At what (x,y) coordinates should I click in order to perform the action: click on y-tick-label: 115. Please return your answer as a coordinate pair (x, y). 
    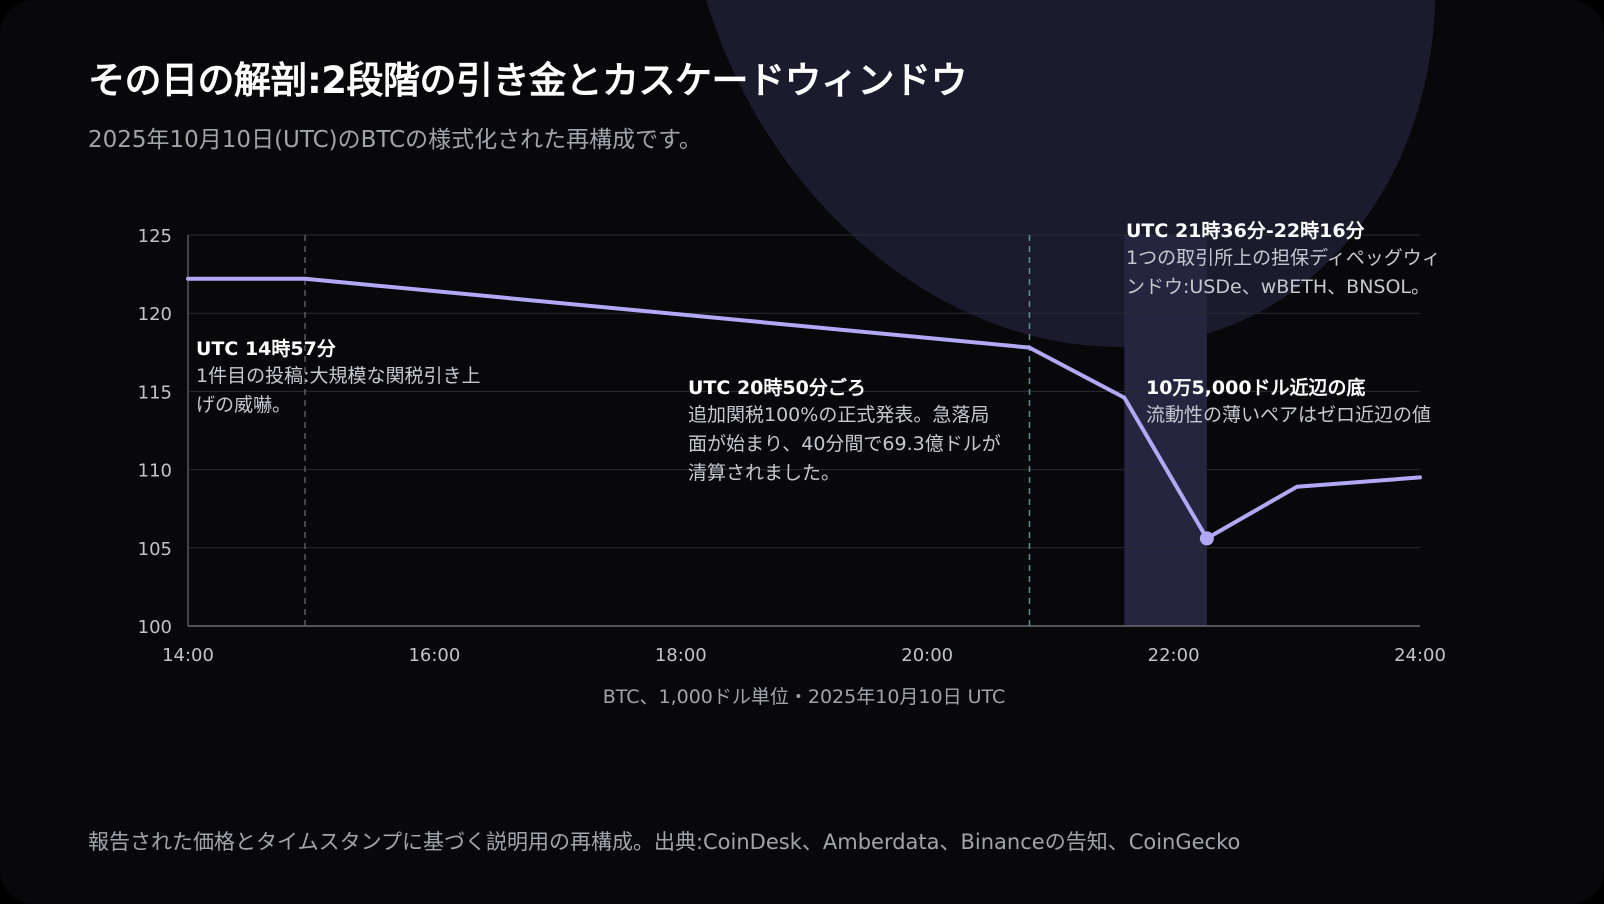
    Looking at the image, I should click on (155, 392).